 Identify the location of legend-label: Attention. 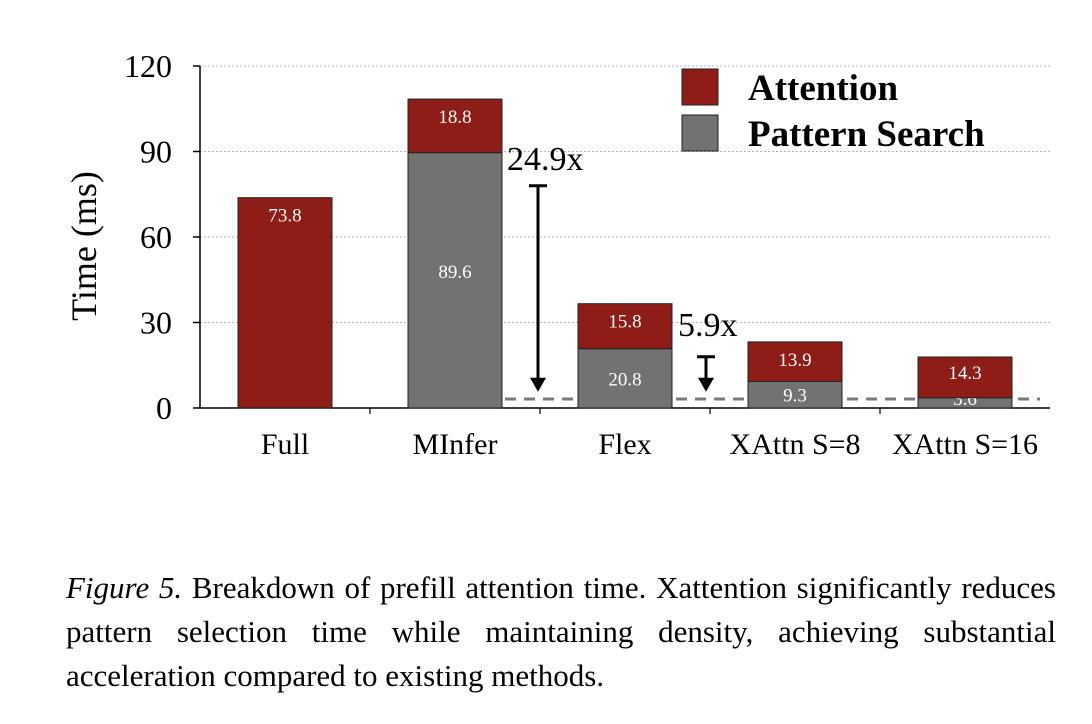
(823, 88).